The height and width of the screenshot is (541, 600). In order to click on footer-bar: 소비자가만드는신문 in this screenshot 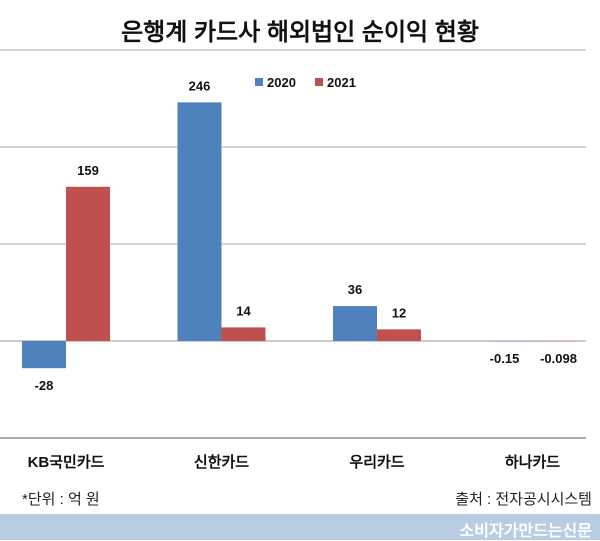, I will do `click(300, 527)`.